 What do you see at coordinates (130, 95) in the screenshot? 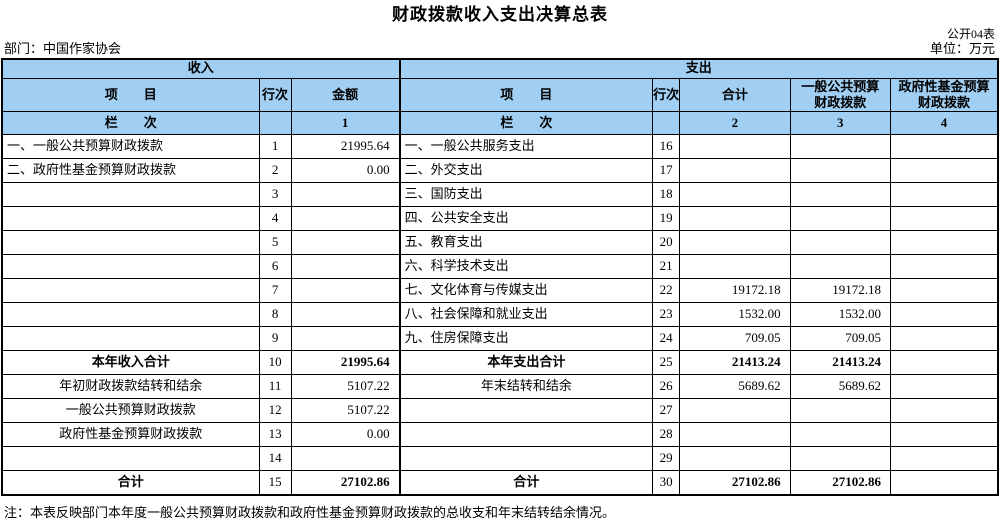
I see `income-item-header: 项 目` at bounding box center [130, 95].